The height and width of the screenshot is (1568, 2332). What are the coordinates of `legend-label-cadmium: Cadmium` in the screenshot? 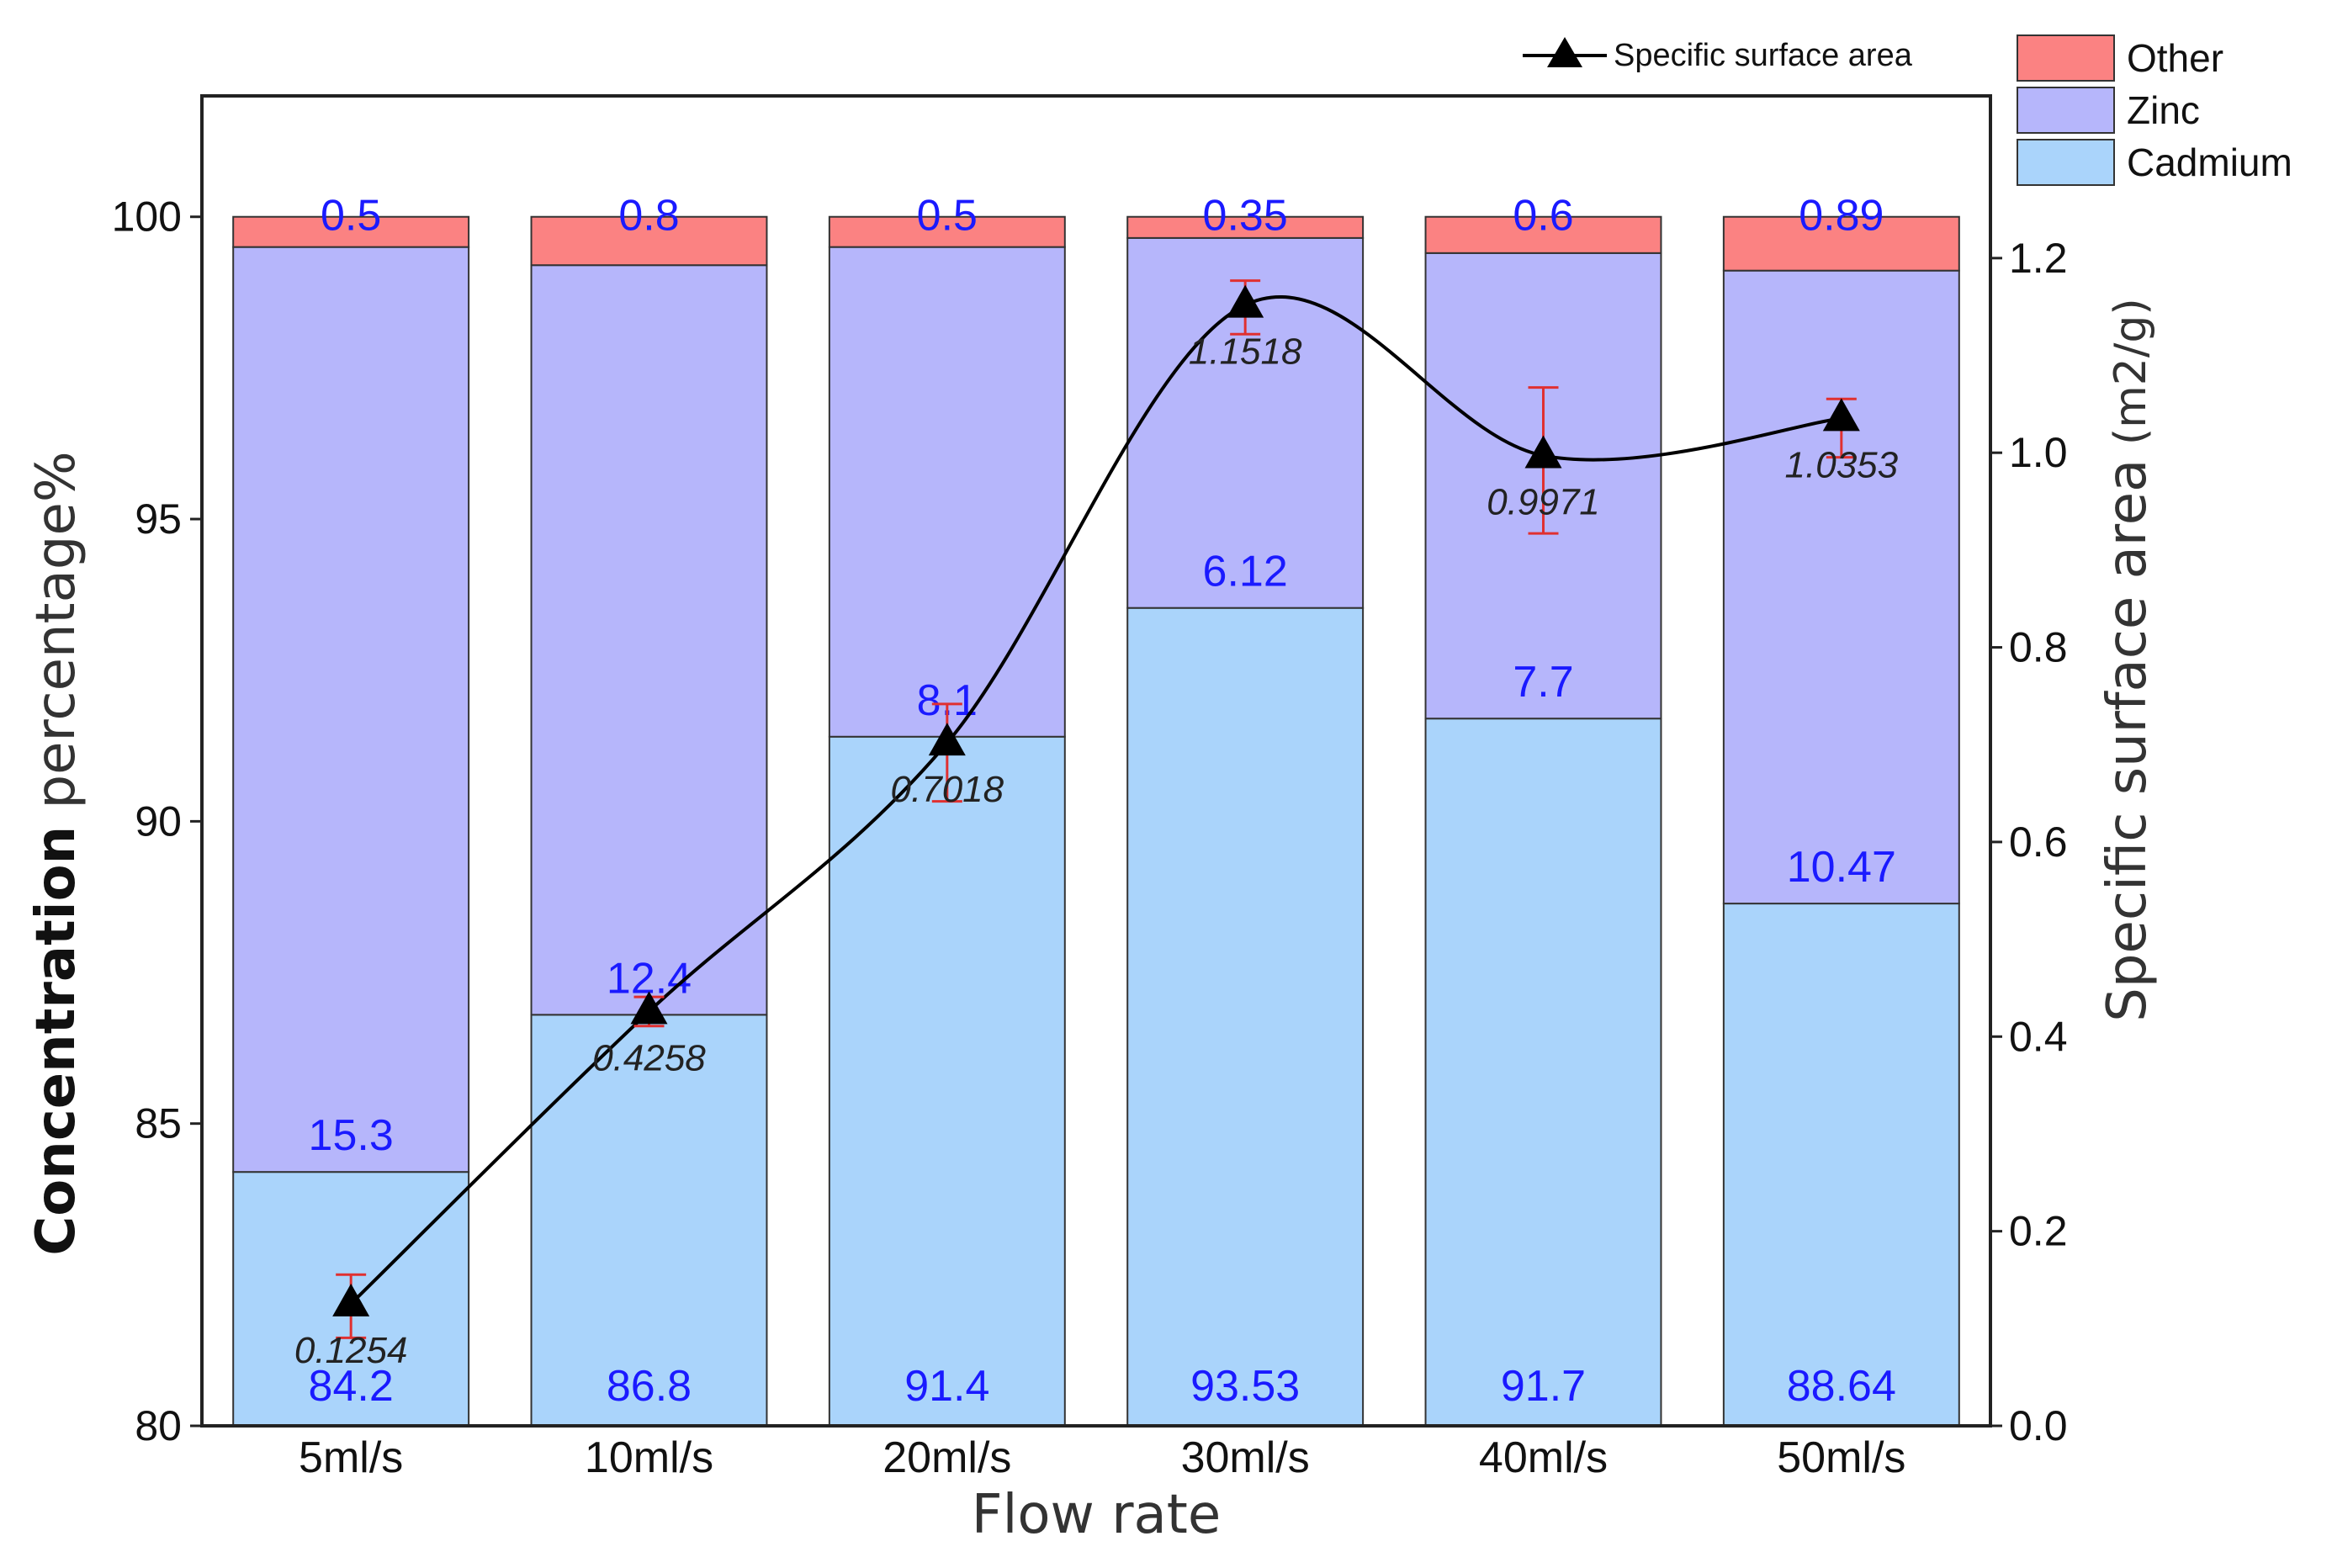 It's located at (2209, 162).